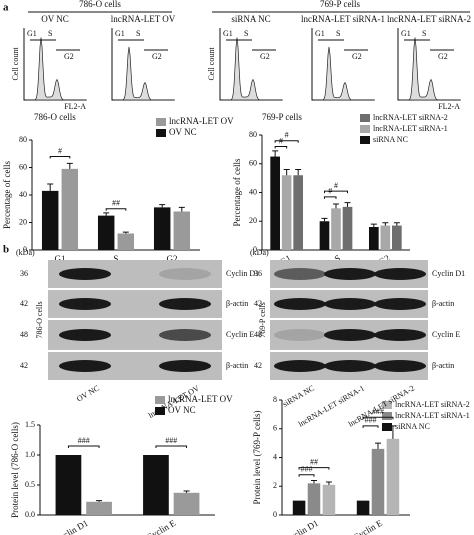 This screenshot has height=535, width=474. What do you see at coordinates (75, 106) in the screenshot?
I see `flow-x-label: FL2-A` at bounding box center [75, 106].